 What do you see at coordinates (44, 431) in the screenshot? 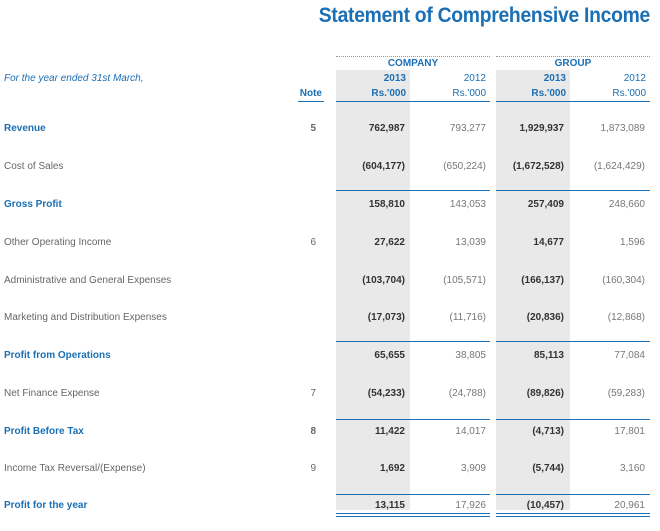
I see `row-label: Profit Before Tax` at bounding box center [44, 431].